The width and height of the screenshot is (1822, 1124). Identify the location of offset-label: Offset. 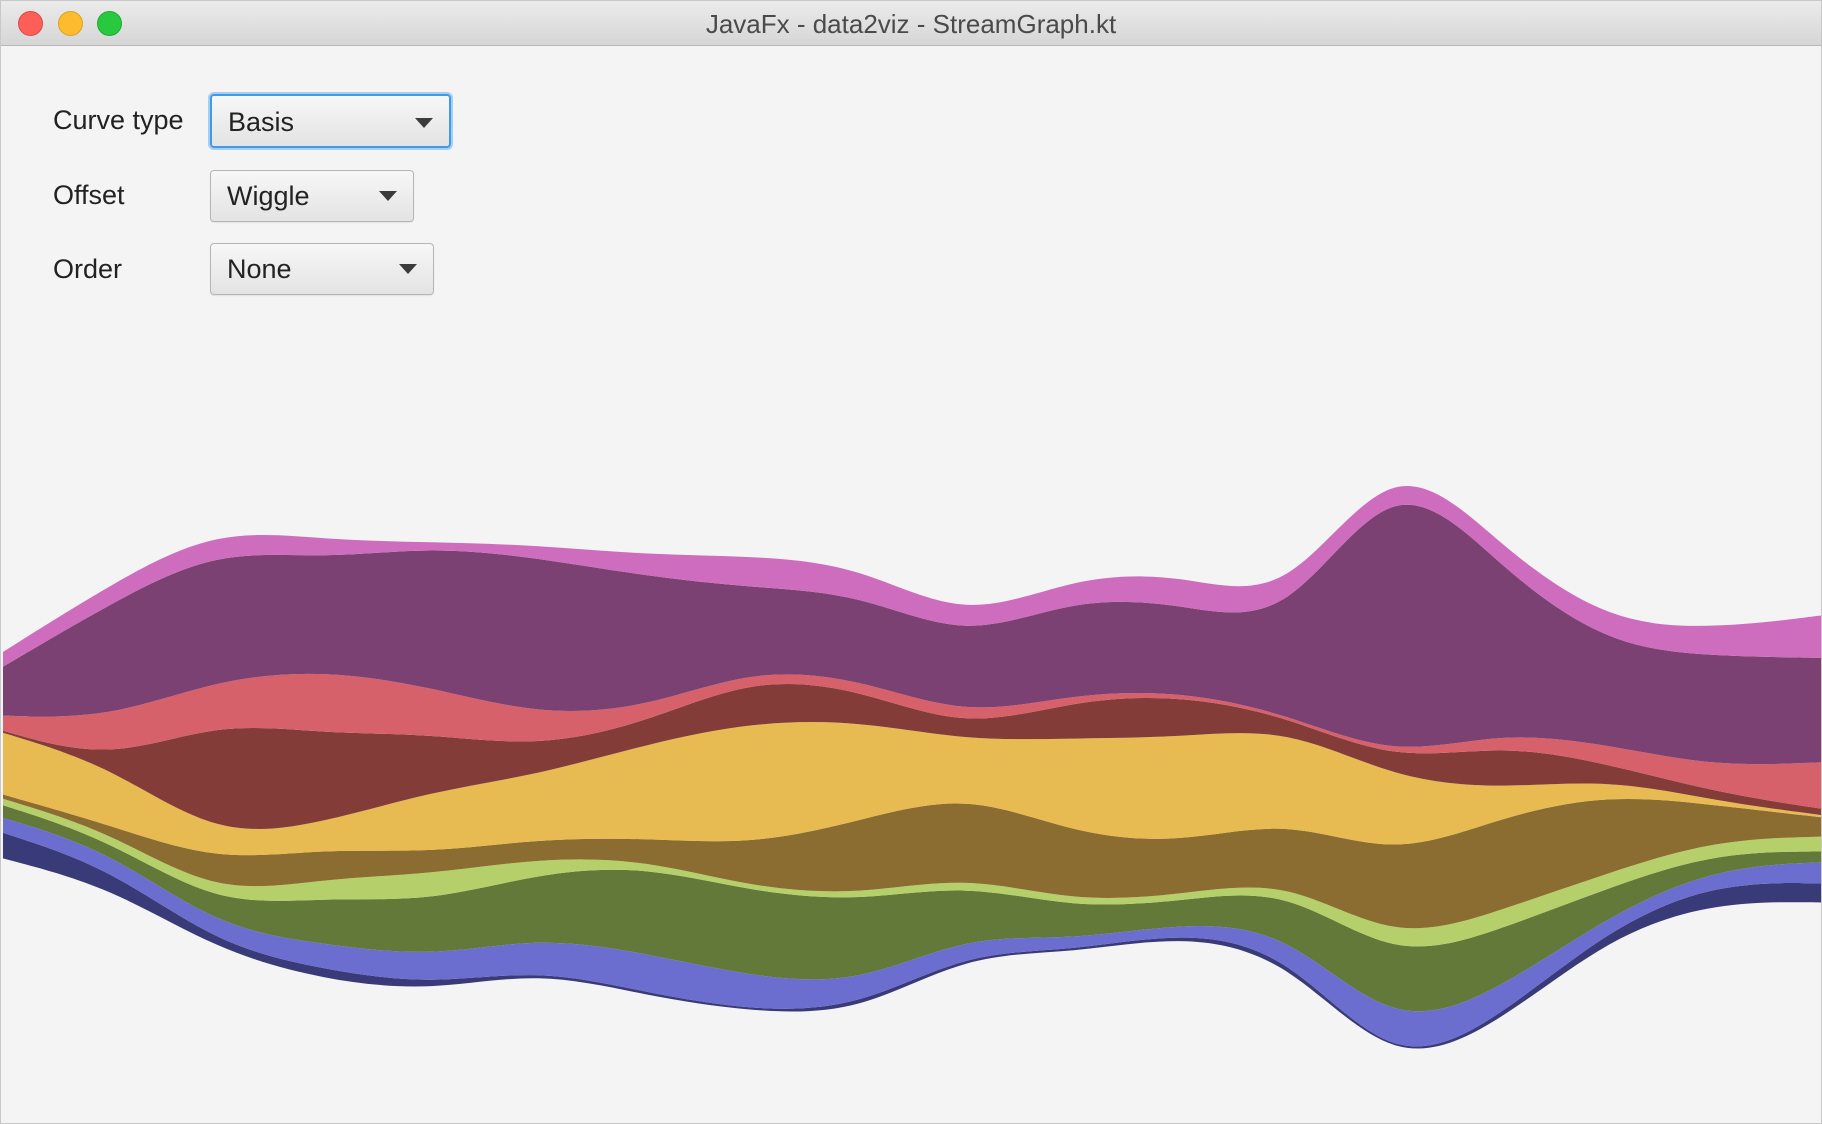
(89, 195).